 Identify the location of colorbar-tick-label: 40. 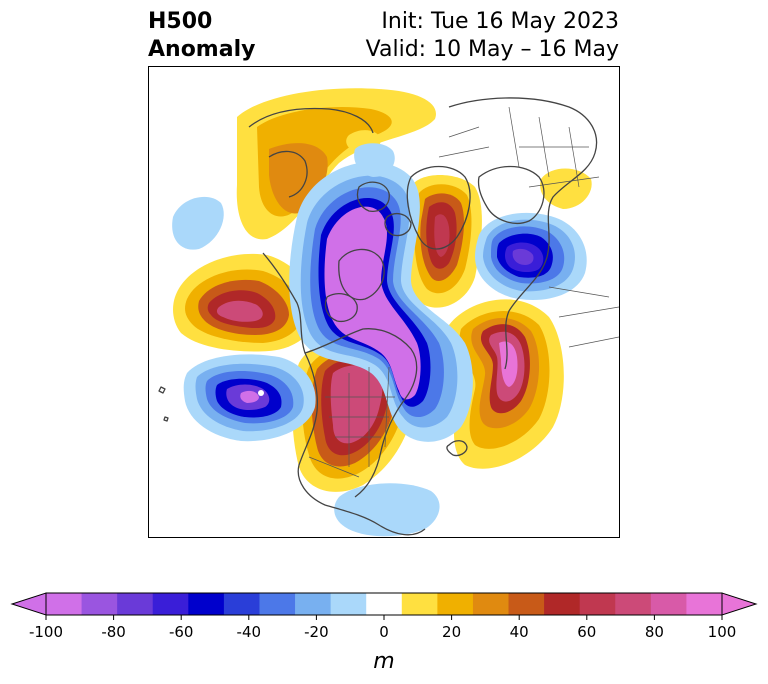
(519, 632).